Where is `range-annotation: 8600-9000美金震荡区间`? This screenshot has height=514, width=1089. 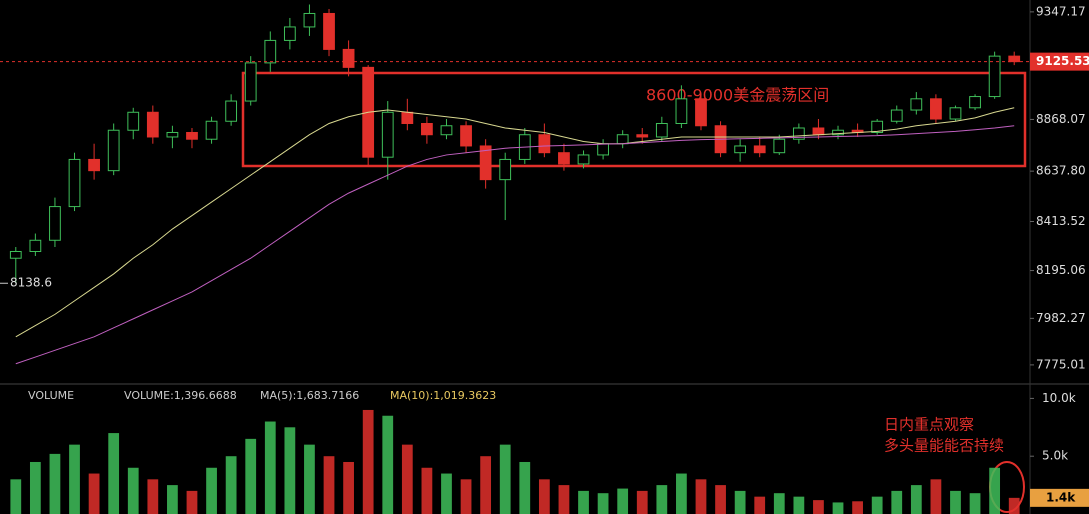 range-annotation: 8600-9000美金震荡区间 is located at coordinates (737, 95).